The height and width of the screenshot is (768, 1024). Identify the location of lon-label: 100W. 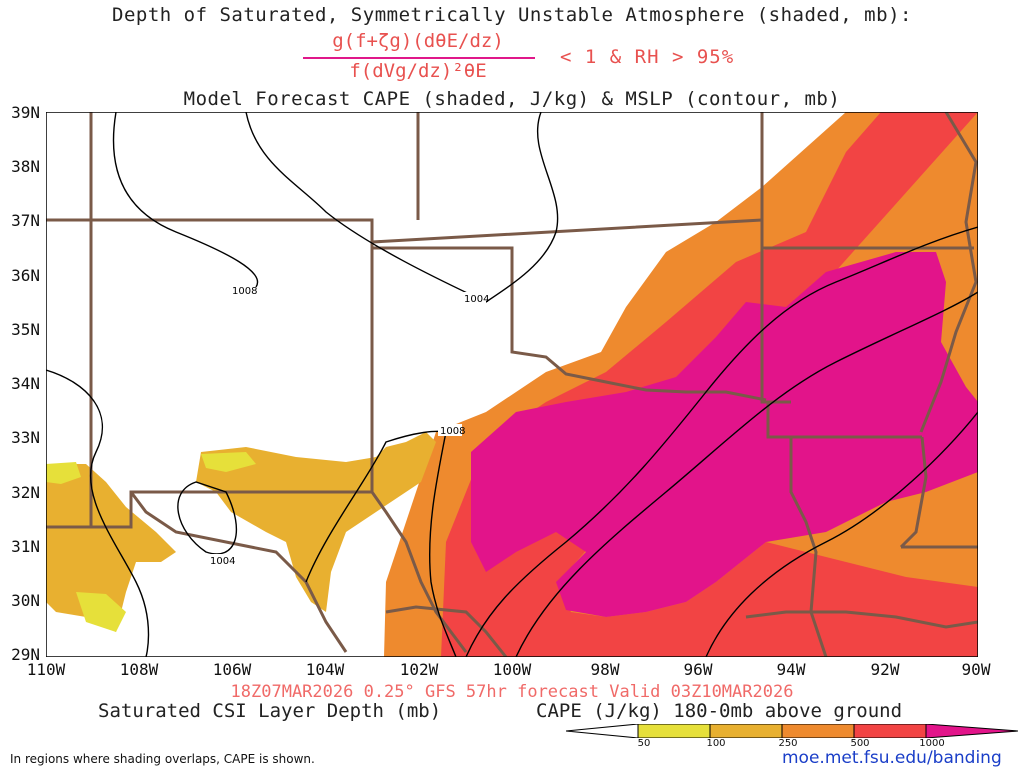
(512, 669).